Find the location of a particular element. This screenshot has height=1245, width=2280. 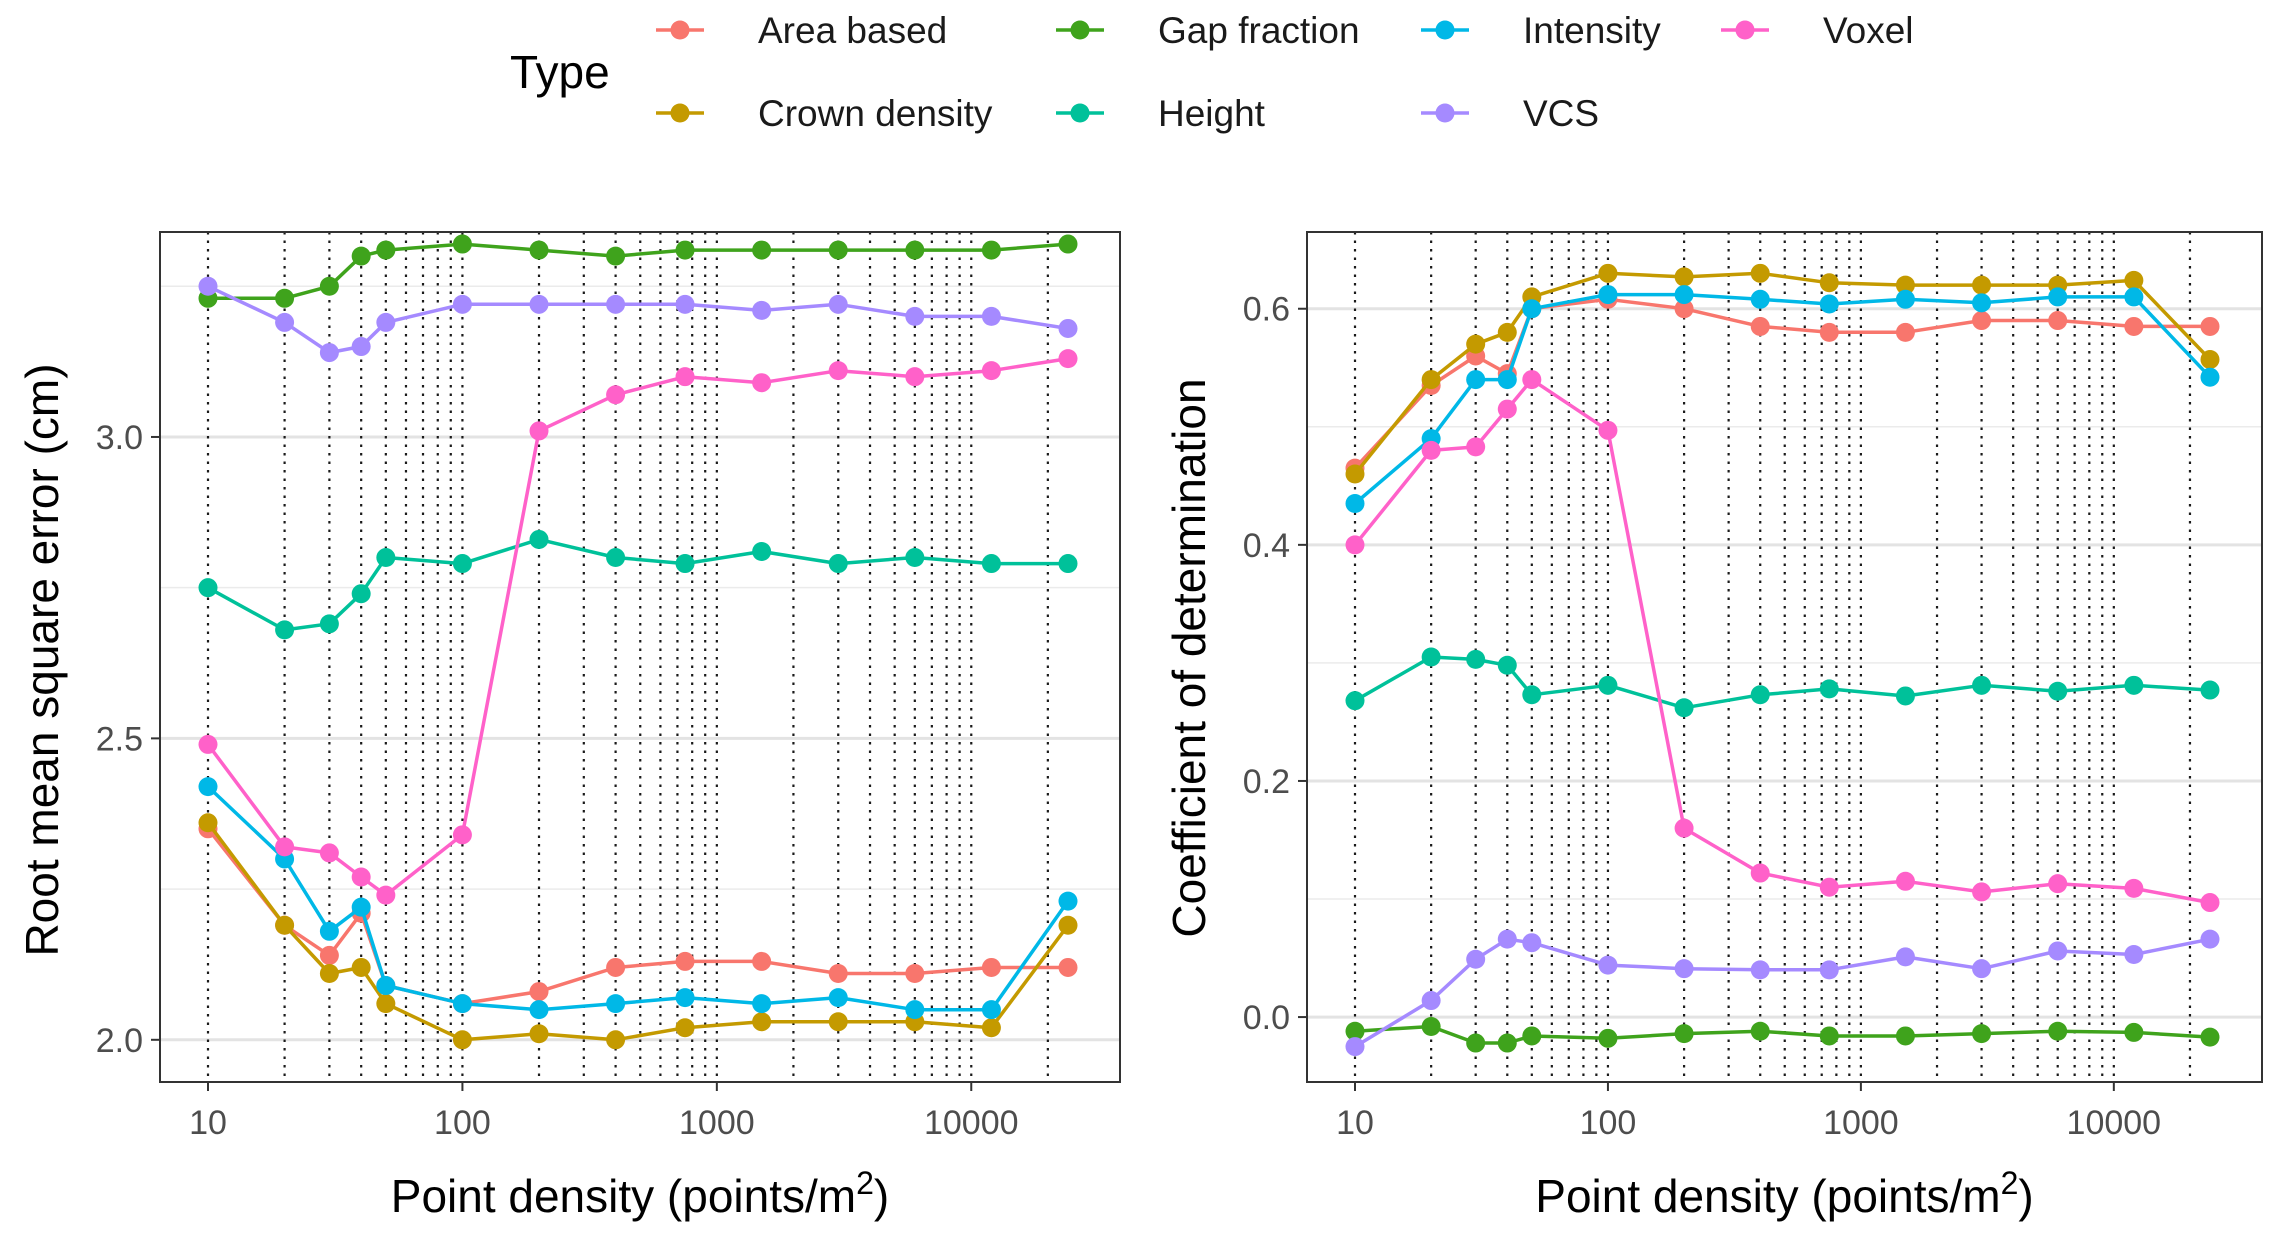

x-tick-label: 1000 is located at coordinates (1861, 1123).